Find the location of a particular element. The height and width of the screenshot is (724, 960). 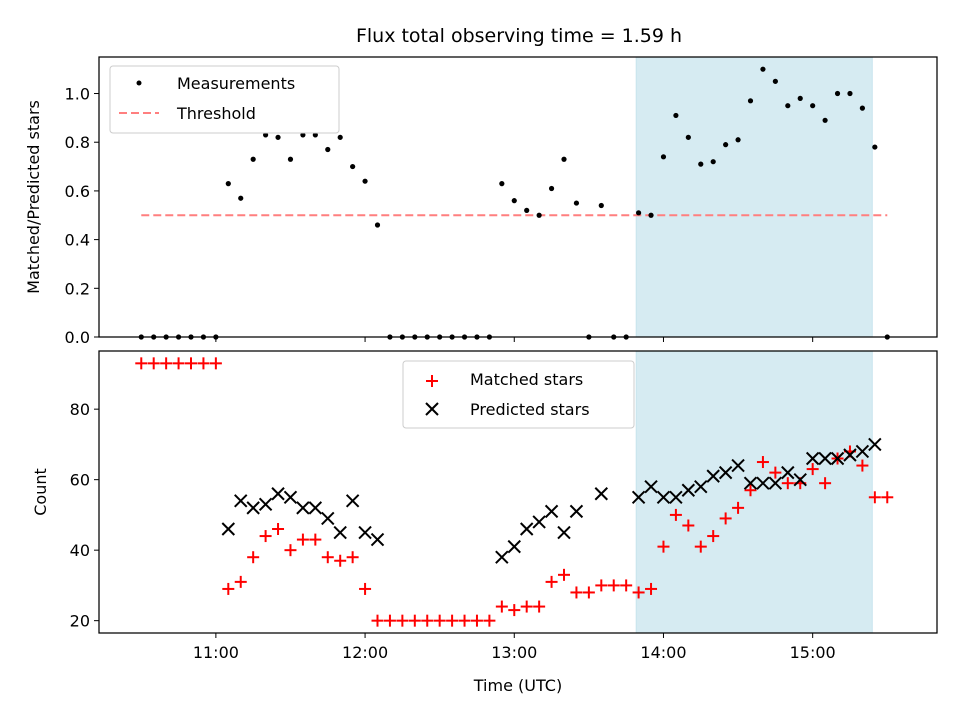

y-tick-label: 1.0 is located at coordinates (77, 94).